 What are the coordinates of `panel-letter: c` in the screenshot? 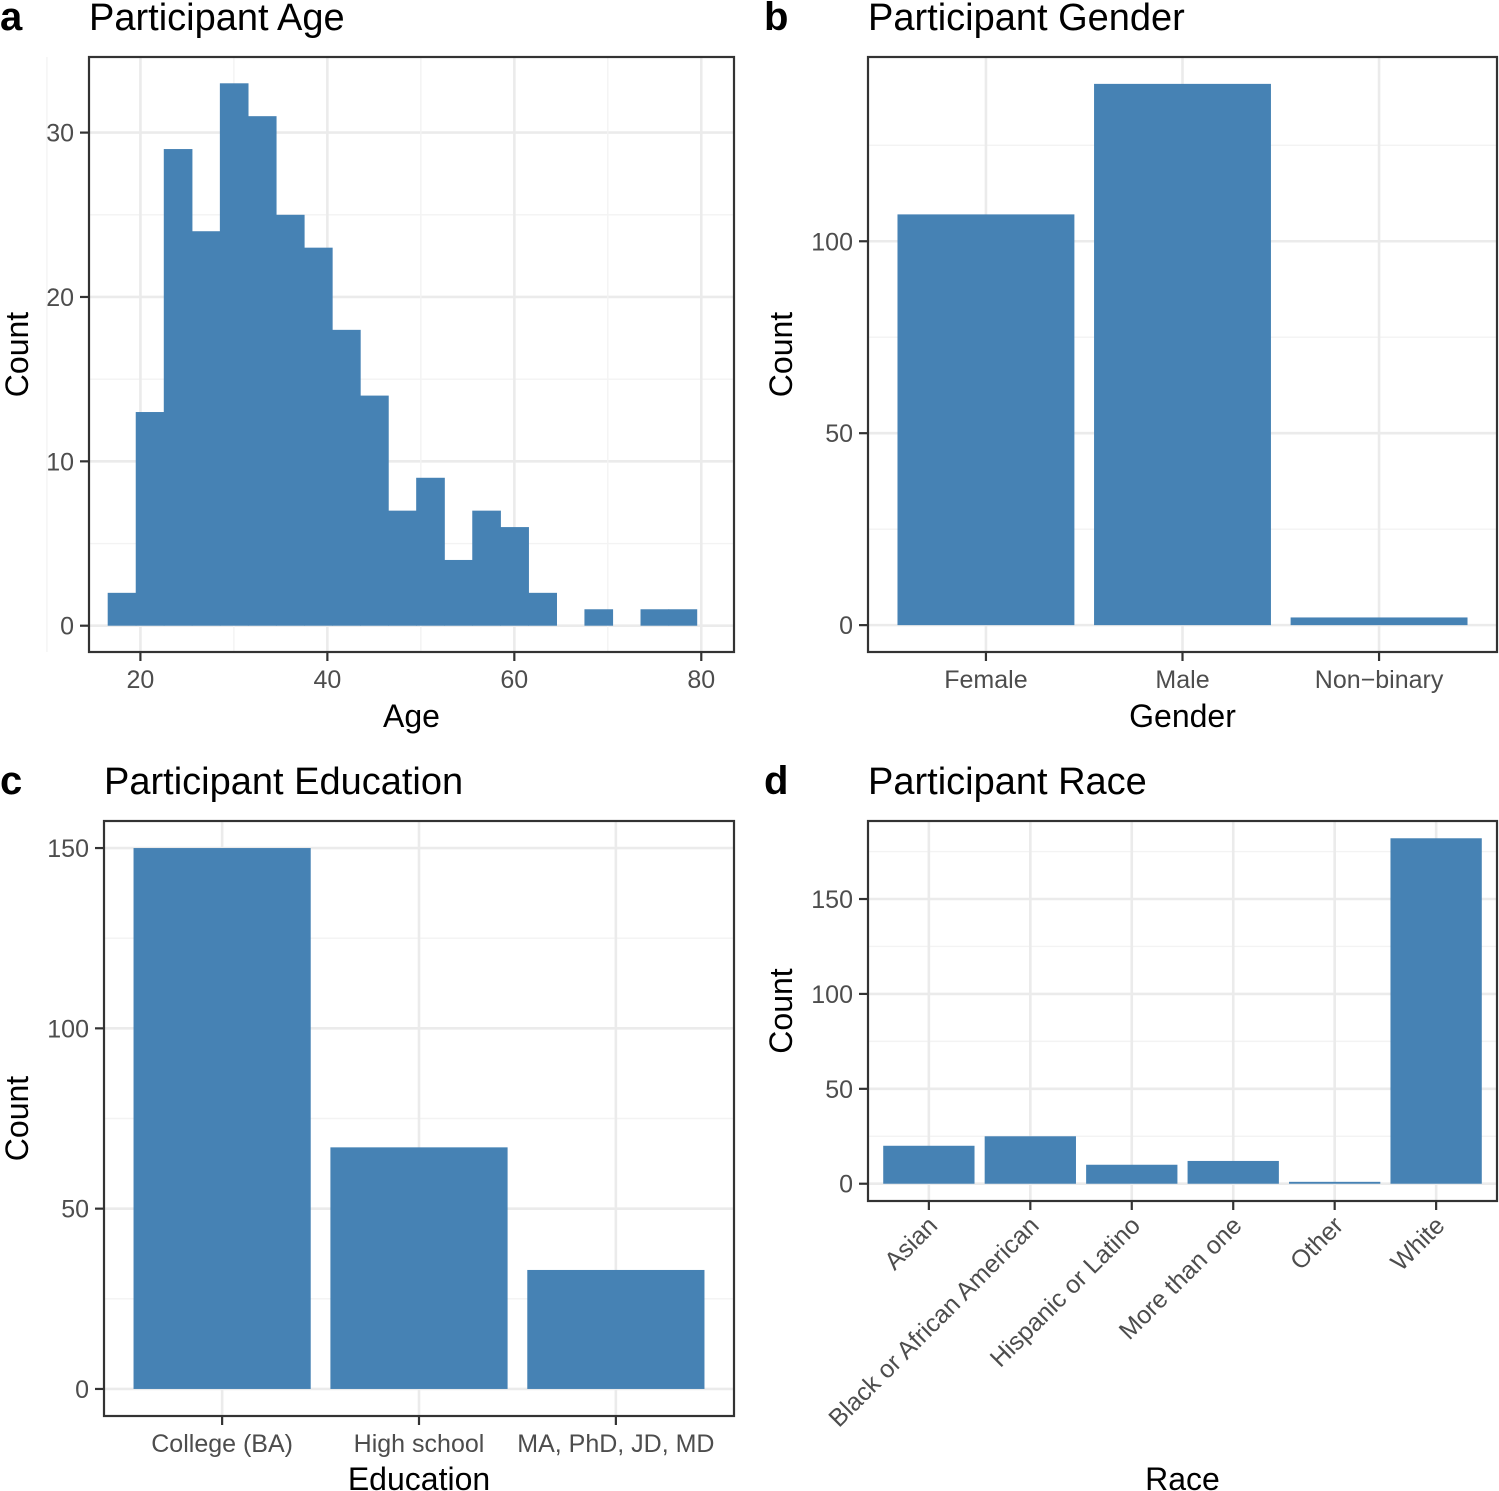 It's located at (11, 781).